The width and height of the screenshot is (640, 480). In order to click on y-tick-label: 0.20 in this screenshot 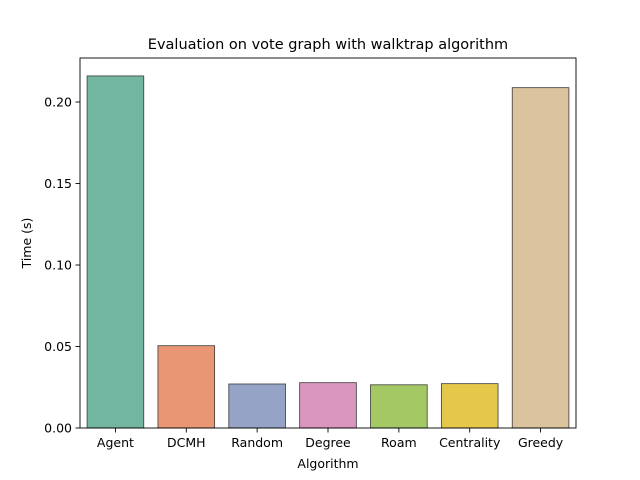, I will do `click(58, 102)`.